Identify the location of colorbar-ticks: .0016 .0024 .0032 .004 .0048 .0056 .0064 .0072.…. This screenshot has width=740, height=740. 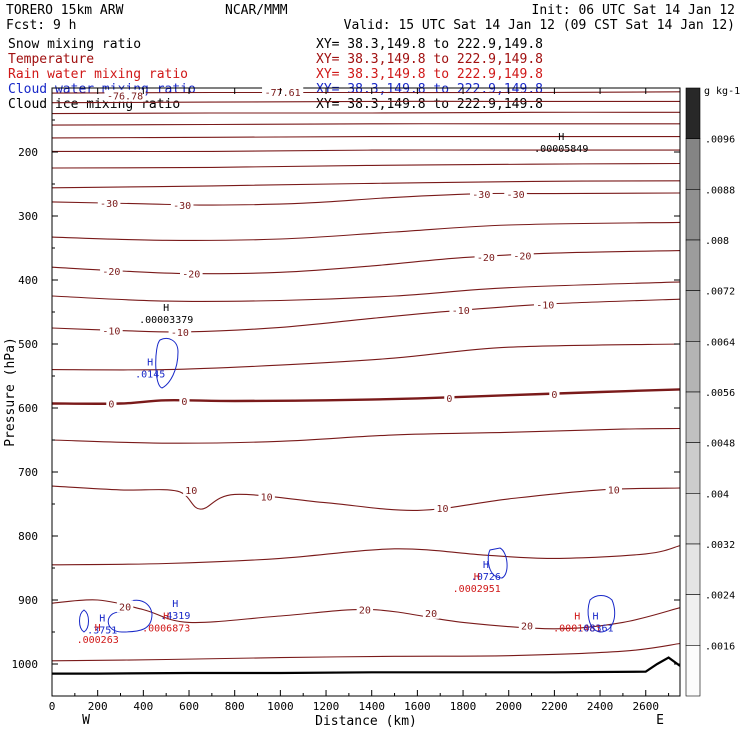
(720, 394).